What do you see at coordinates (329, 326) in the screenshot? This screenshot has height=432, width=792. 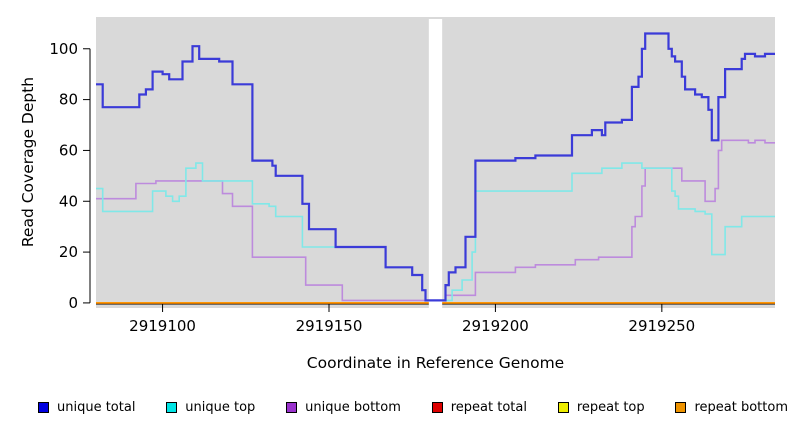 I see `x-tick-label: 2919150` at bounding box center [329, 326].